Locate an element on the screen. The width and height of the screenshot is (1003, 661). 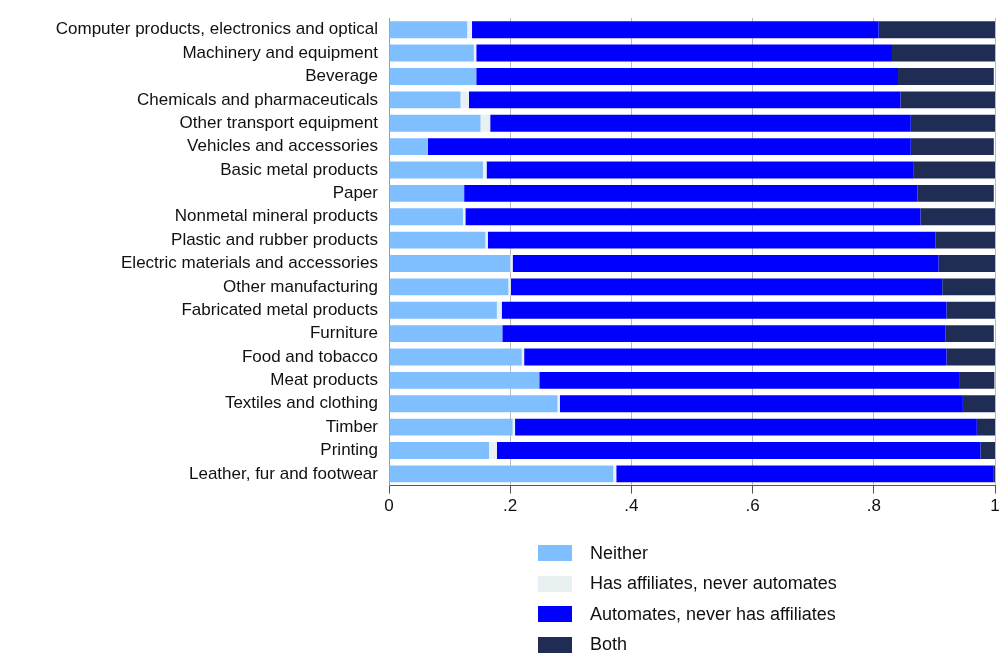
y-tick-label: Other manufacturing is located at coordinates (300, 286).